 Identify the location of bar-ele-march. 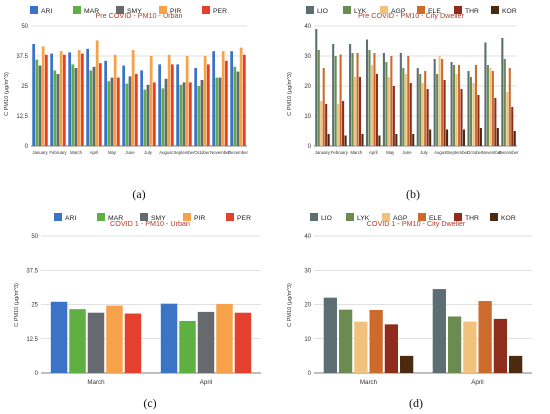
(357, 99).